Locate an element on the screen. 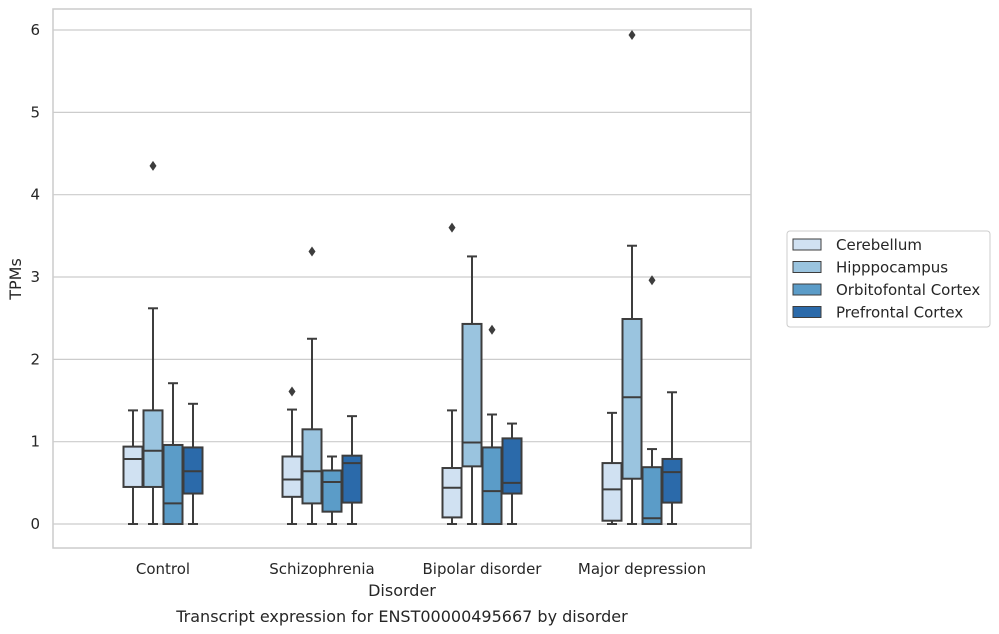 The width and height of the screenshot is (999, 634). y-axis-ticks: 0 1 2 3 4 5 6 is located at coordinates (35, 277).